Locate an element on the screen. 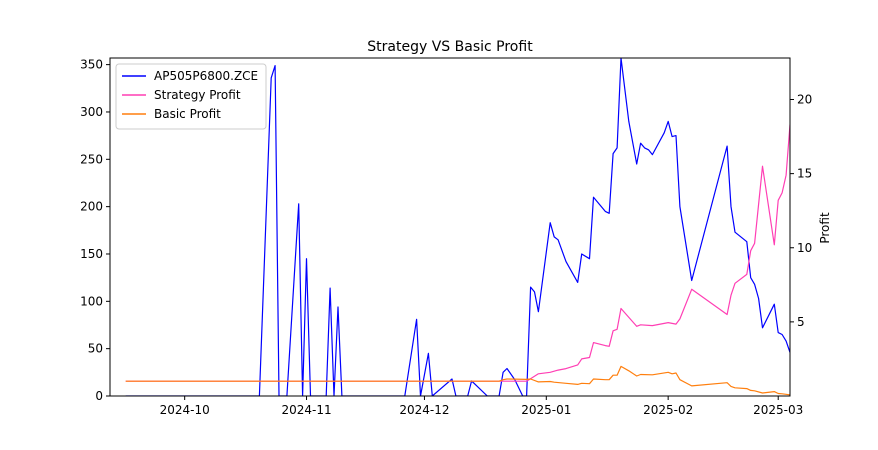 The height and width of the screenshot is (450, 878). y-right-tick-label: 5 is located at coordinates (801, 322).